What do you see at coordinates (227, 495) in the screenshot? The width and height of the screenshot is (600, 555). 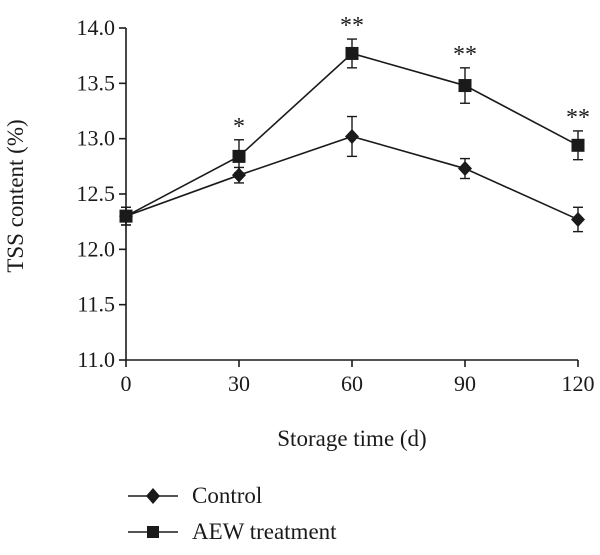 I see `legend-label-control: Control` at bounding box center [227, 495].